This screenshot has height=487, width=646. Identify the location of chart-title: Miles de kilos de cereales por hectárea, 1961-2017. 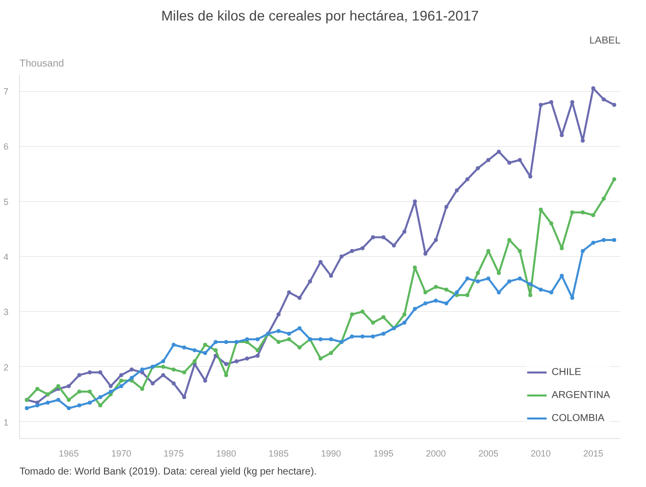
(320, 16).